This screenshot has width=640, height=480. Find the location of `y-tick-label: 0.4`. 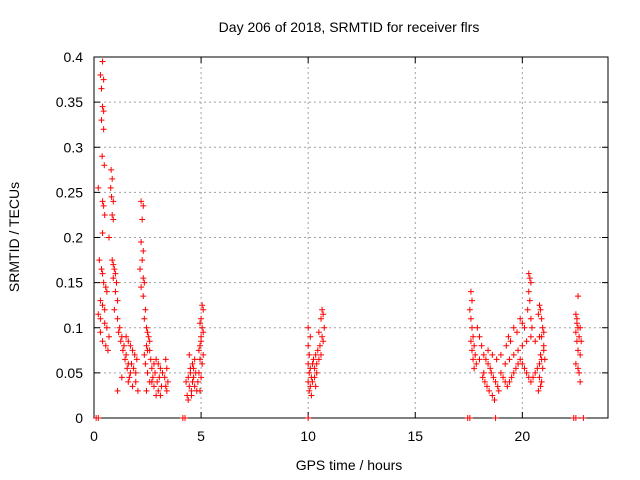

y-tick-label: 0.4 is located at coordinates (74, 57).